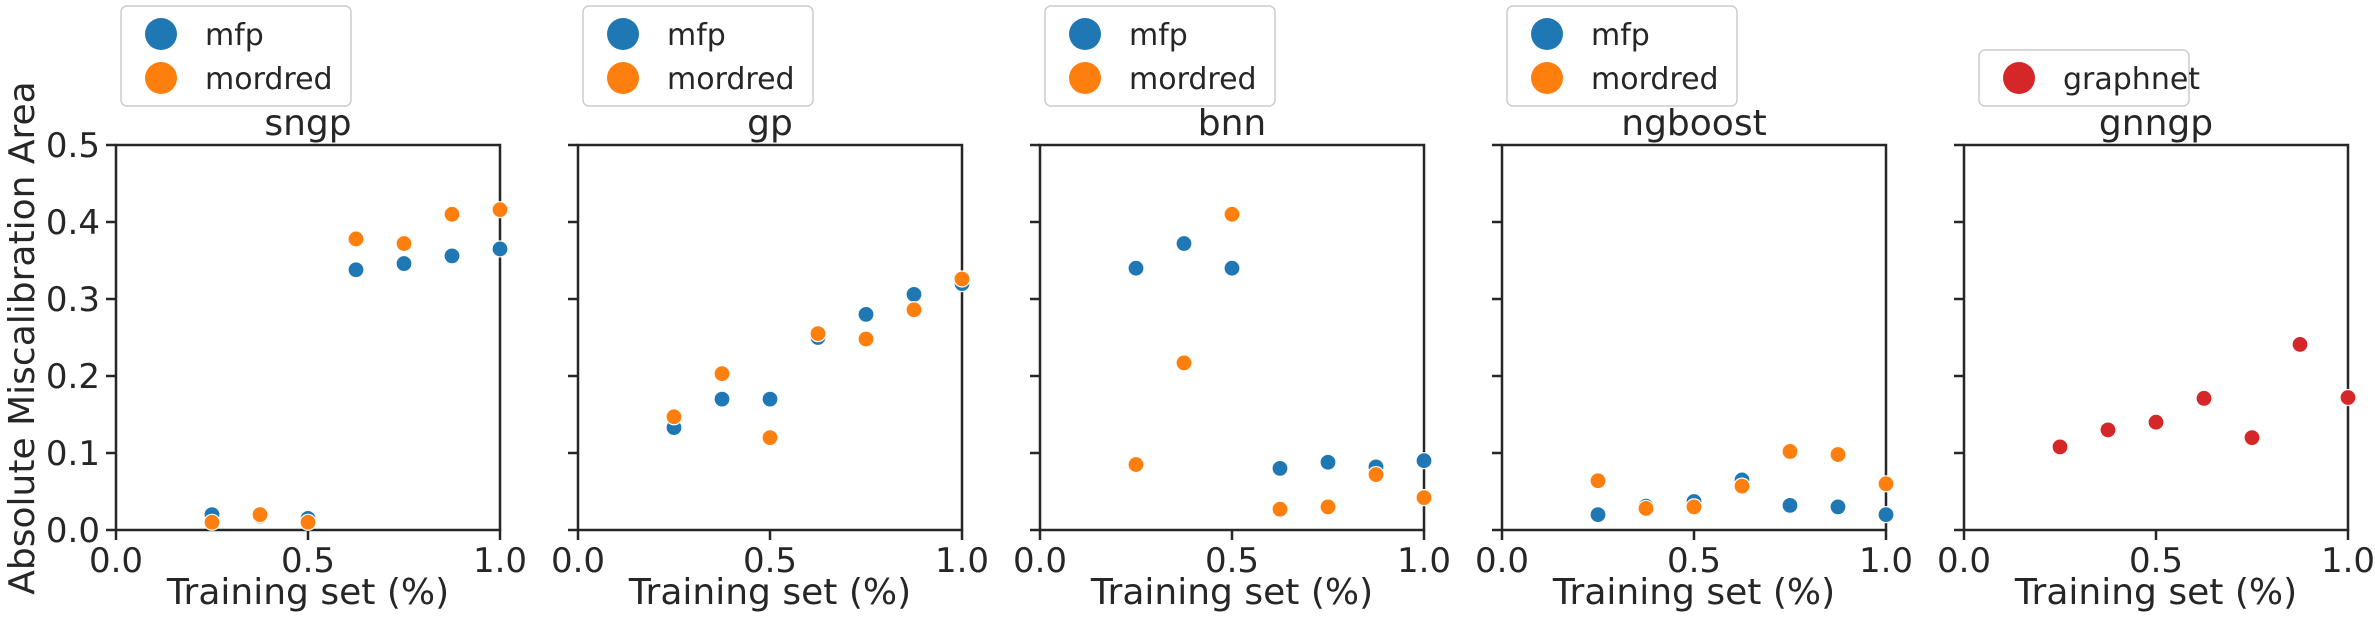 This screenshot has width=2375, height=621. What do you see at coordinates (22, 337) in the screenshot?
I see `y-axis-title: Absolute Miscalibration Area` at bounding box center [22, 337].